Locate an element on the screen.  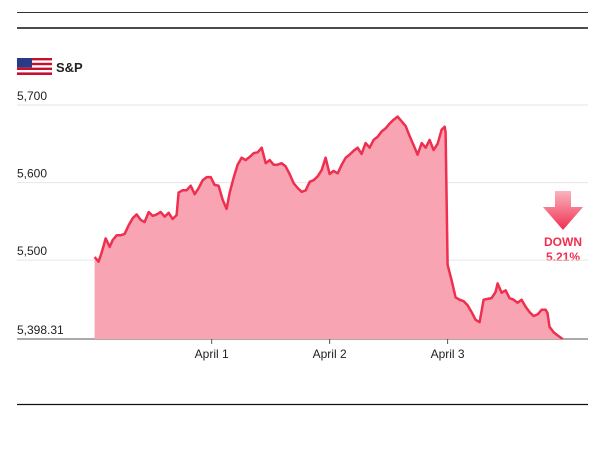
x-tick-label: April 1 is located at coordinates (212, 354).